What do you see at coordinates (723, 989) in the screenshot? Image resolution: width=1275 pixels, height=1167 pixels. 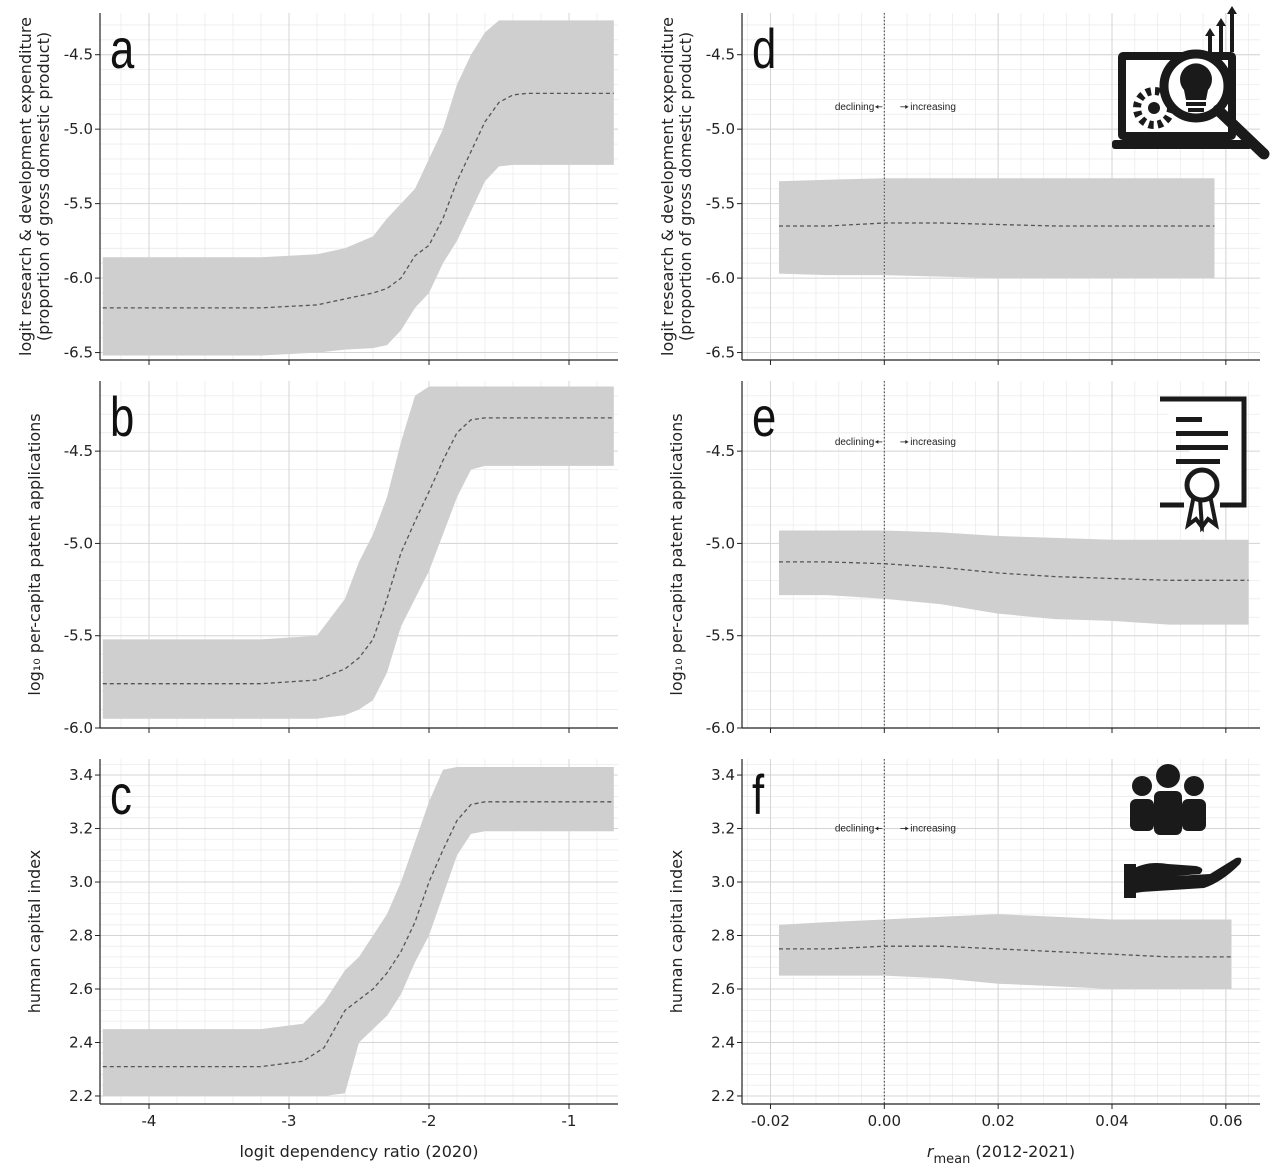 I see `y-tick-label: 2.6` at bounding box center [723, 989].